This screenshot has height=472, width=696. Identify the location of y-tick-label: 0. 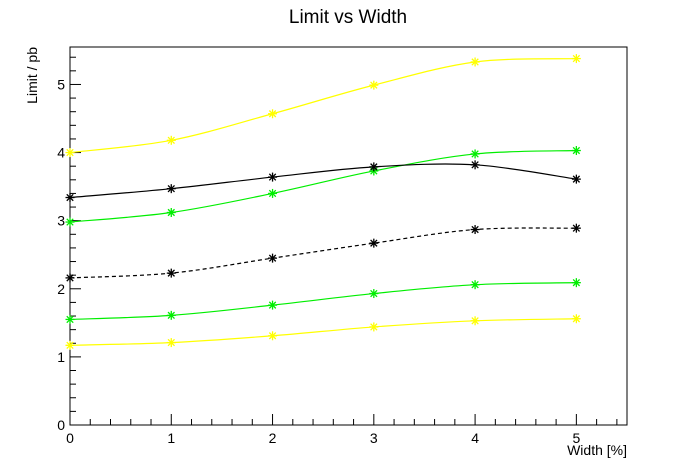
(61, 425).